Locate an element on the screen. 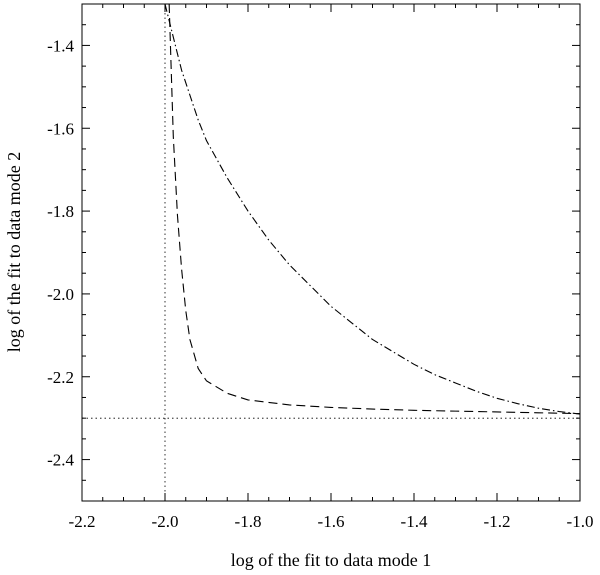  x-tick-label: -1.6 is located at coordinates (331, 521).